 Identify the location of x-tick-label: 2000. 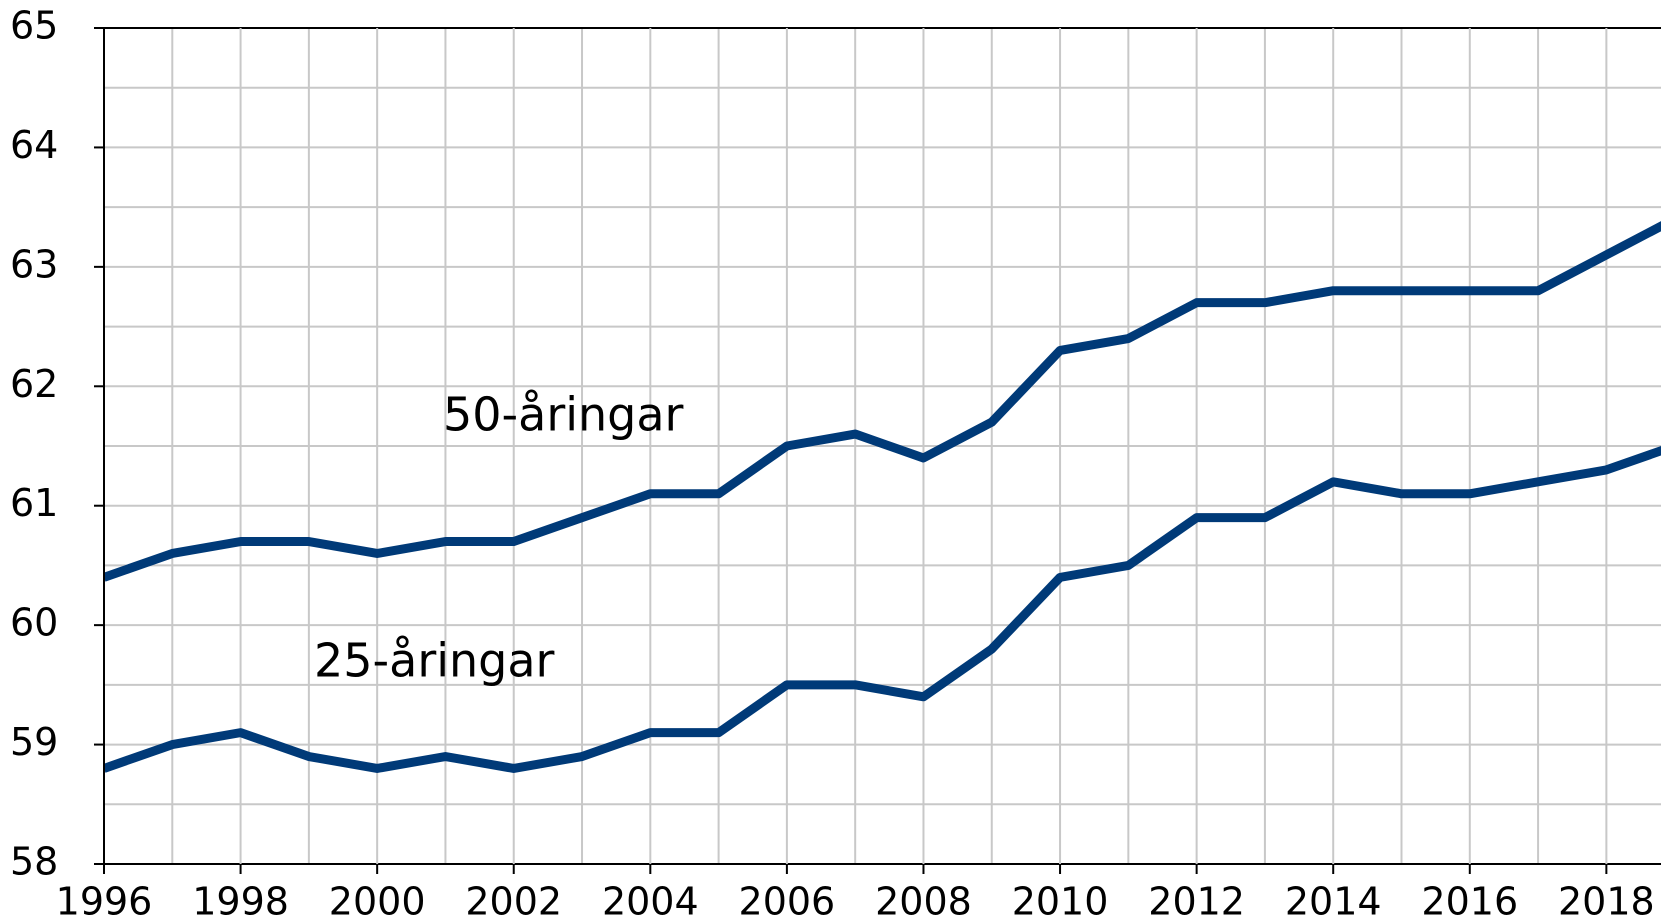
(377, 900).